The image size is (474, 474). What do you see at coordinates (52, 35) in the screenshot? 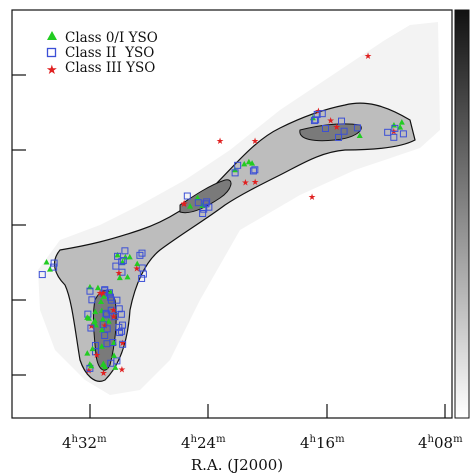
I see `legend-triangle-icon` at bounding box center [52, 35].